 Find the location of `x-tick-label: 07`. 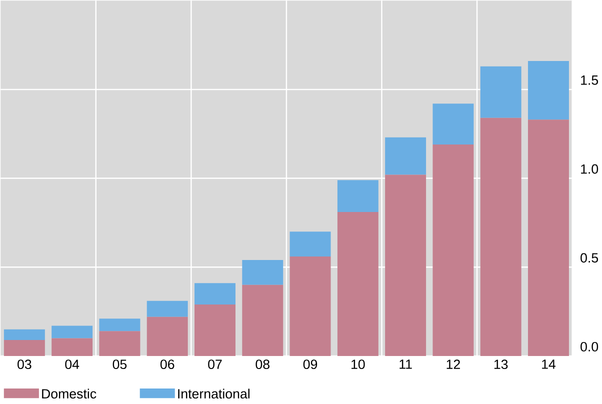

x-tick-label: 07 is located at coordinates (215, 365).